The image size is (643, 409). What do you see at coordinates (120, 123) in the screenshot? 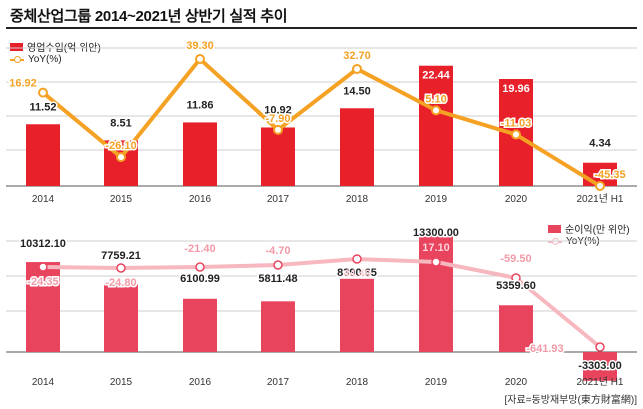
I see `bar-label-revenue: 8.51` at bounding box center [120, 123].